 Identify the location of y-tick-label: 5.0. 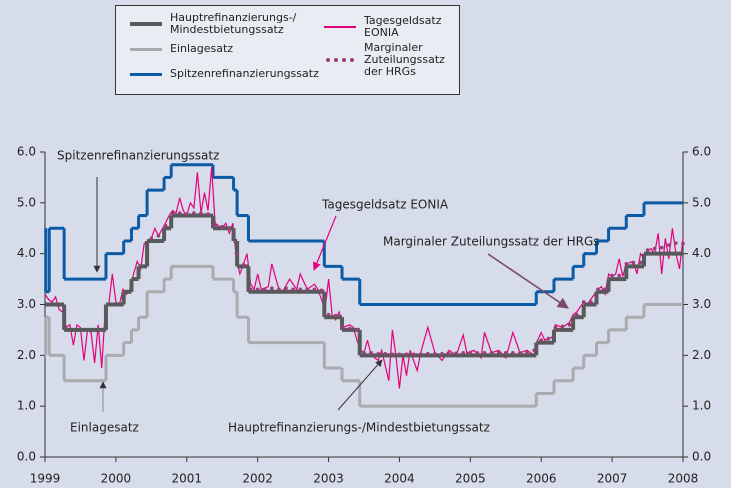
(26, 202).